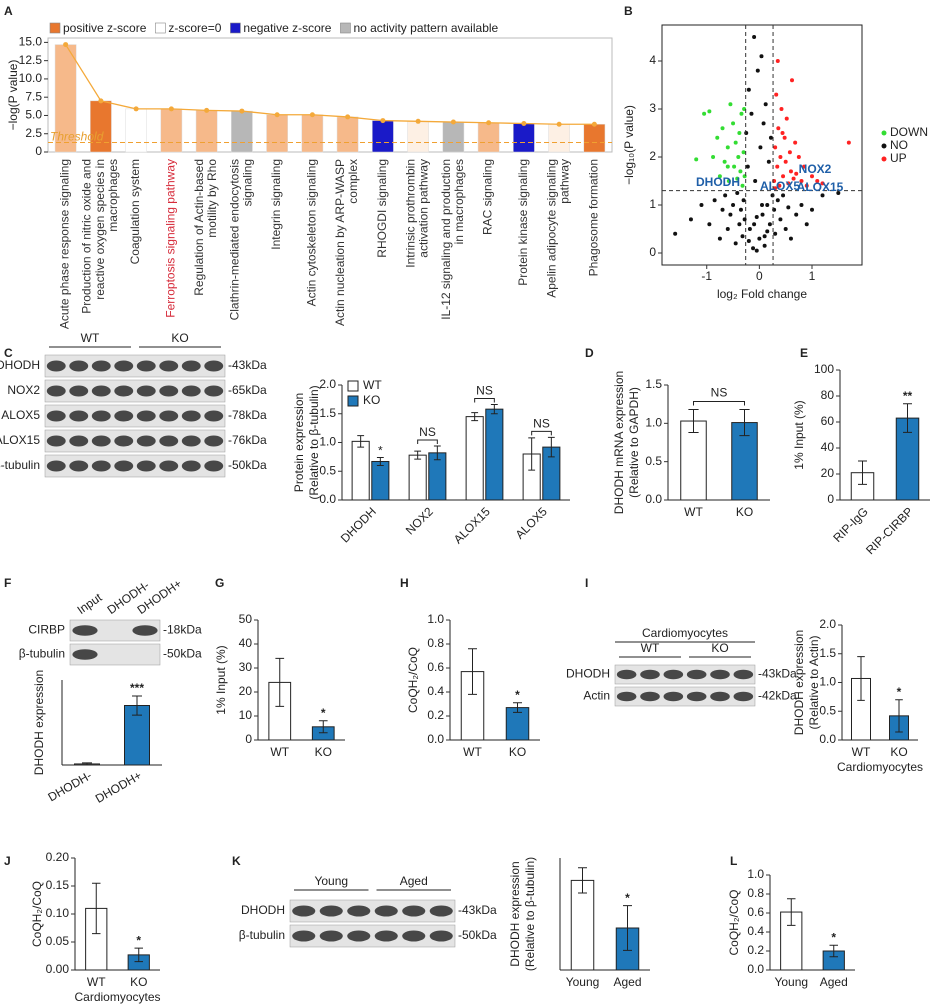 The width and height of the screenshot is (950, 1006). Describe the element at coordinates (287, 28) in the screenshot. I see `legend-label: negative z-score` at that location.